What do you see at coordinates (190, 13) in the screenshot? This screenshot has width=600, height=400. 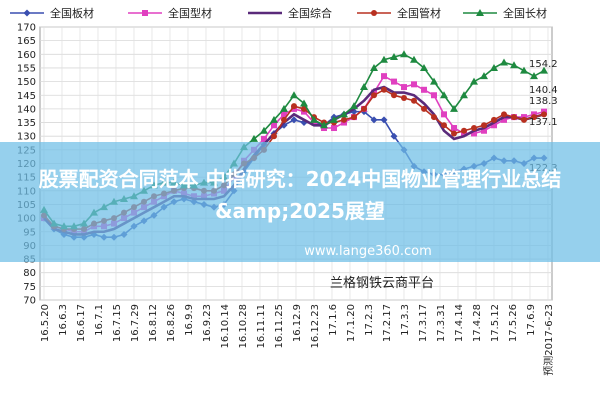 I see `legend-label: 全国型材` at bounding box center [190, 13].